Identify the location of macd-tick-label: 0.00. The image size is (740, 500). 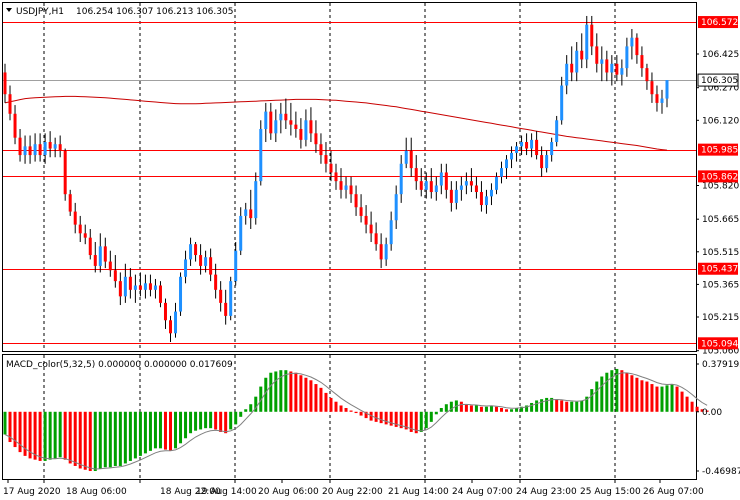
(712, 413).